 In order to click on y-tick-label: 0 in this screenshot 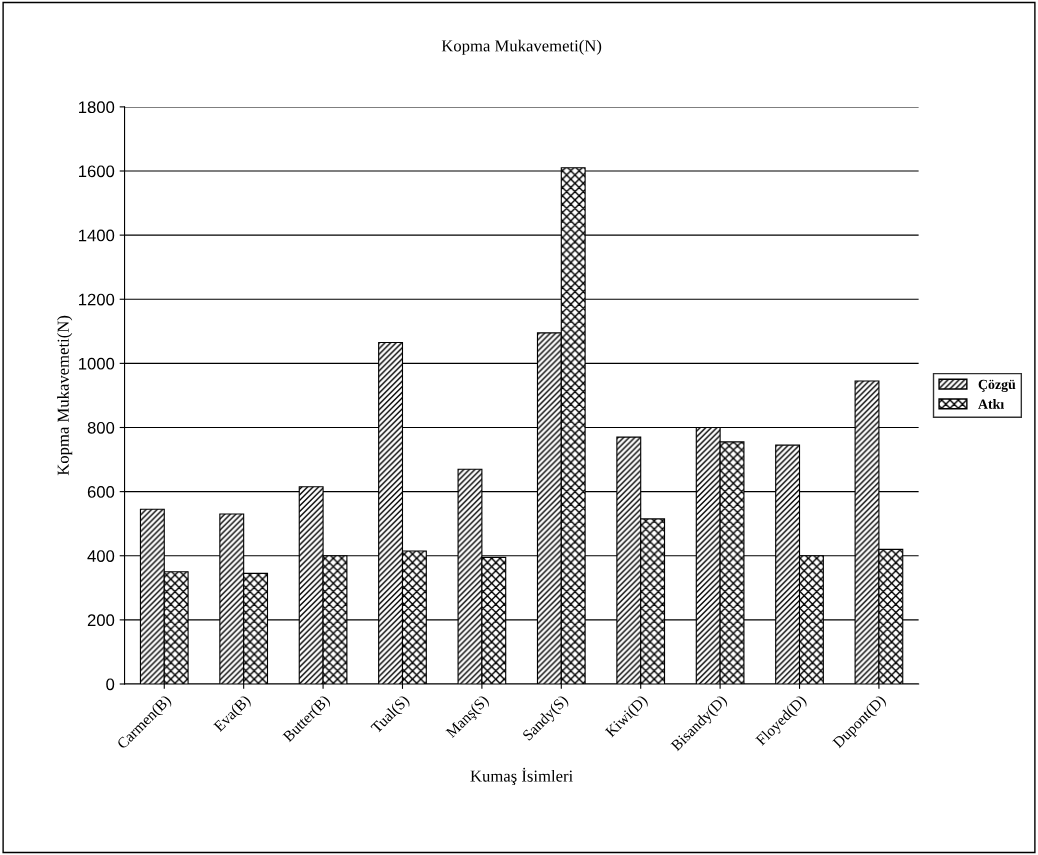, I will do `click(110, 684)`.